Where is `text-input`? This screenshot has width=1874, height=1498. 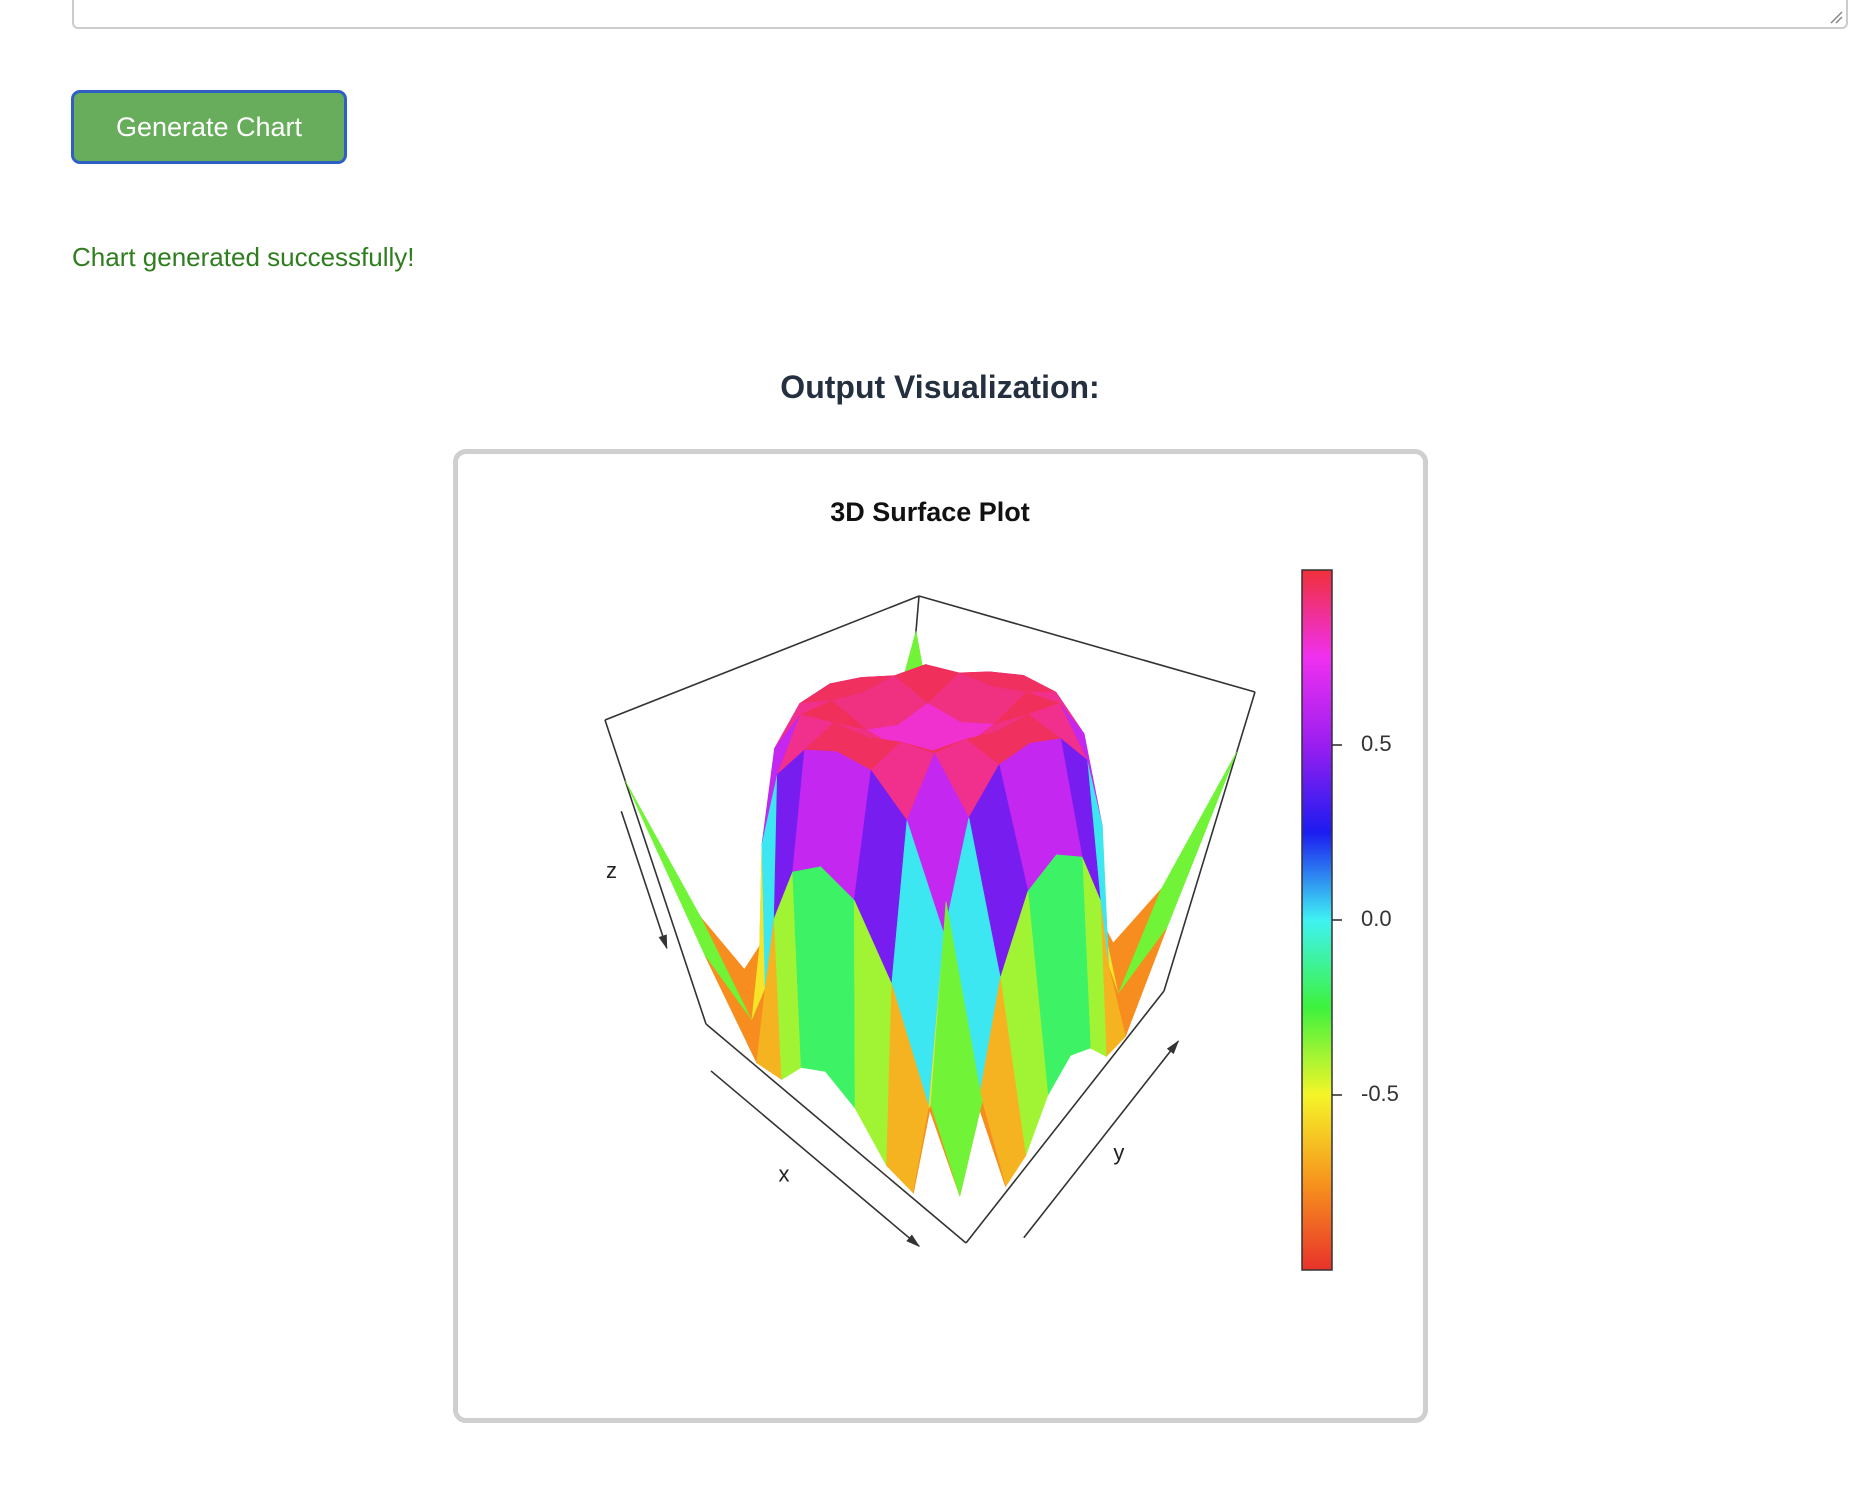
text-input is located at coordinates (960, 14).